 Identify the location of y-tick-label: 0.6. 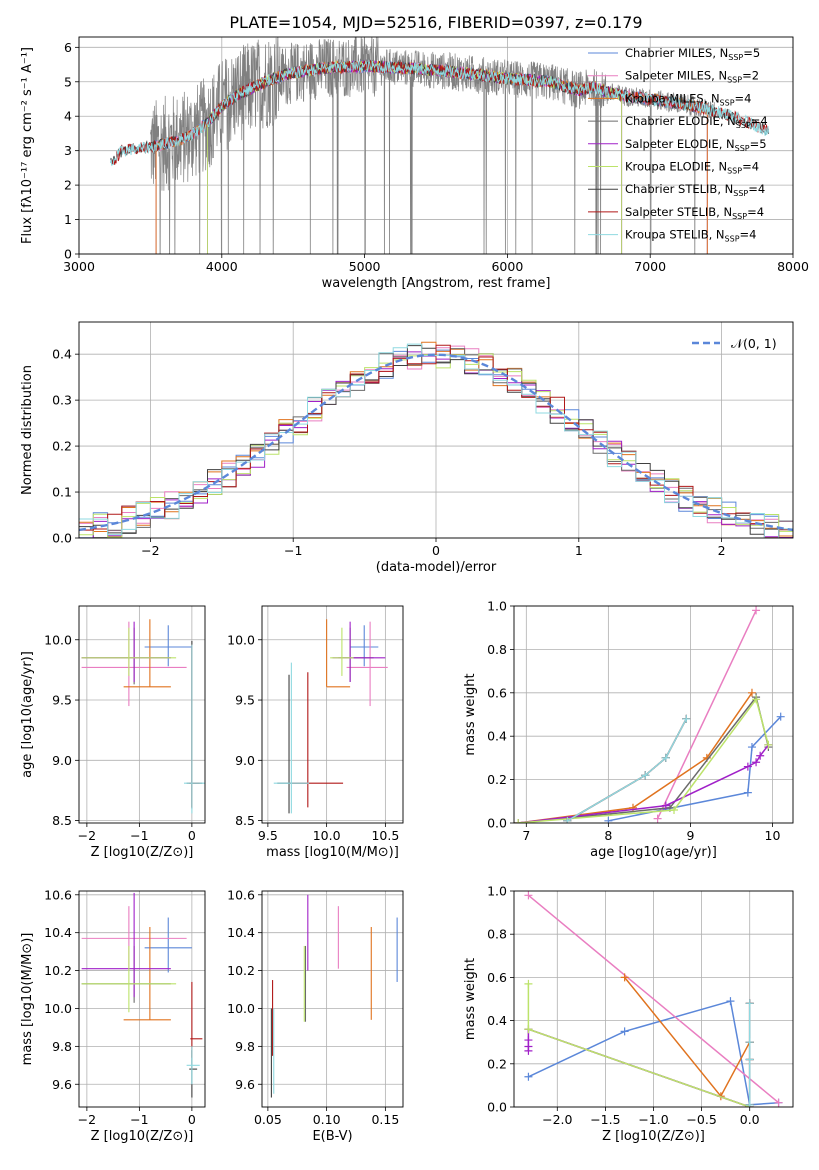
(497, 977).